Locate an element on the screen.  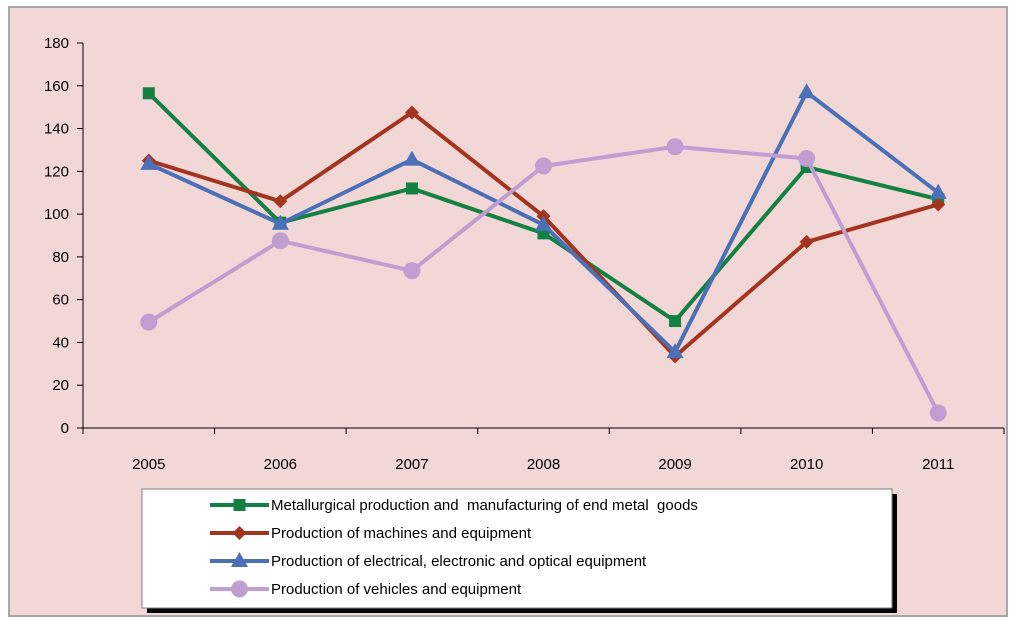
x-tick-label: 2006 is located at coordinates (280, 464).